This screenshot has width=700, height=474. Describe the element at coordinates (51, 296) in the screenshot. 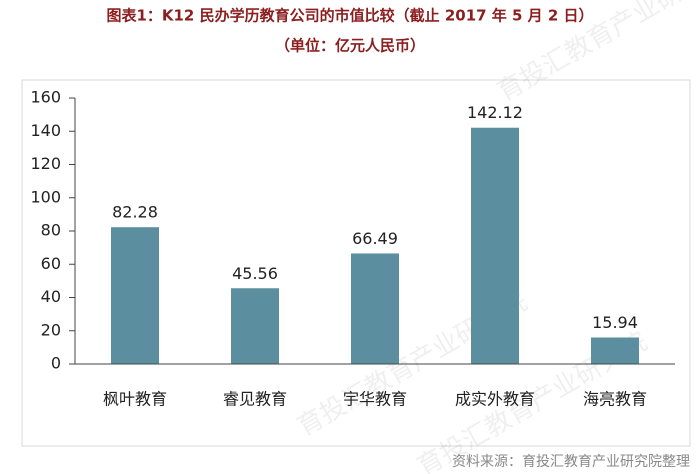

I see `y-tick-label: 40` at that location.